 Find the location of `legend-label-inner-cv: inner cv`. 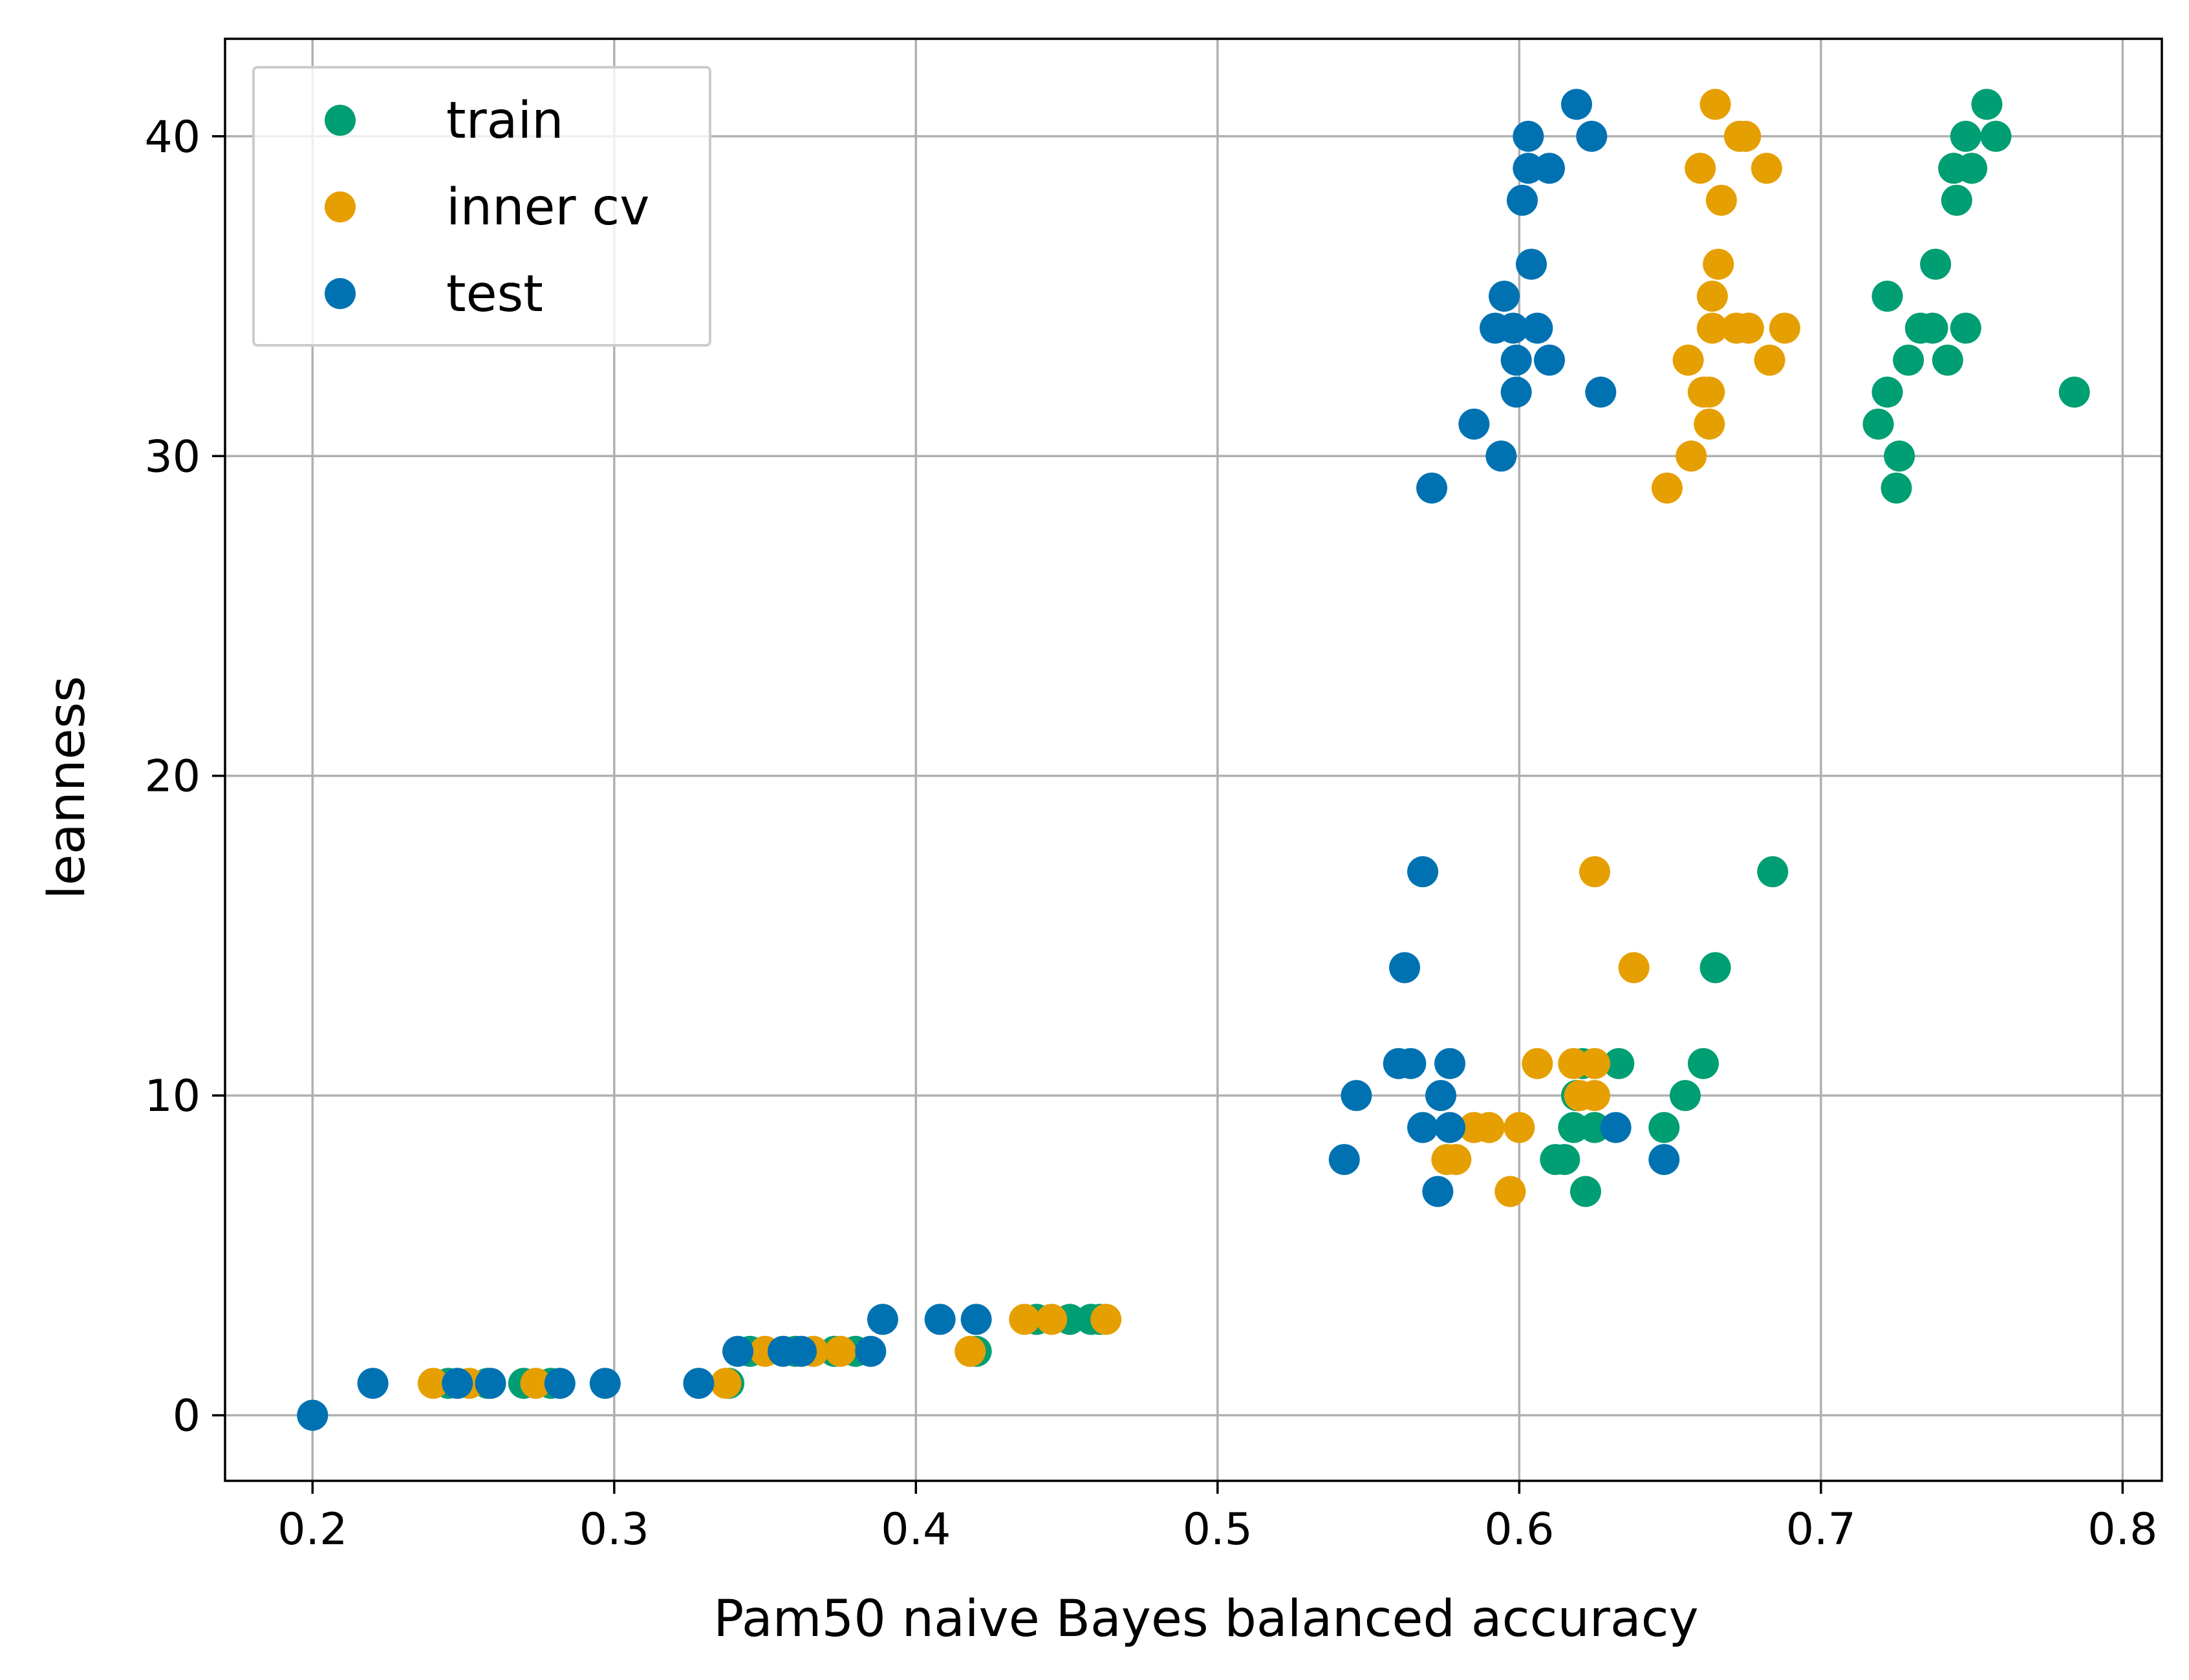

legend-label-inner-cv: inner cv is located at coordinates (547, 207).